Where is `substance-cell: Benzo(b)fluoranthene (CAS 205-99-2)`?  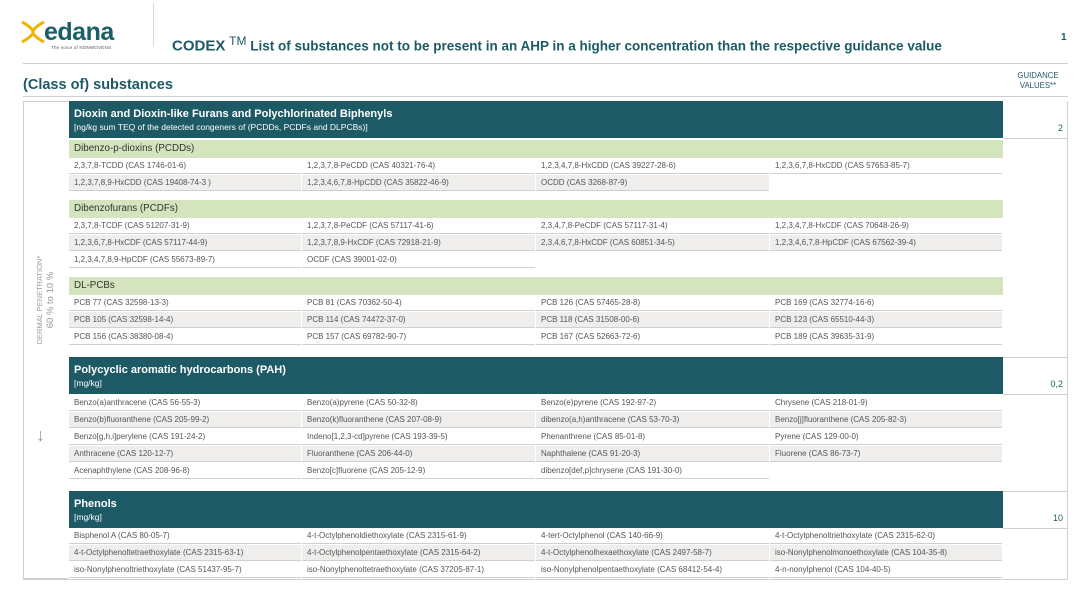 substance-cell: Benzo(b)fluoranthene (CAS 205-99-2) is located at coordinates (185, 420).